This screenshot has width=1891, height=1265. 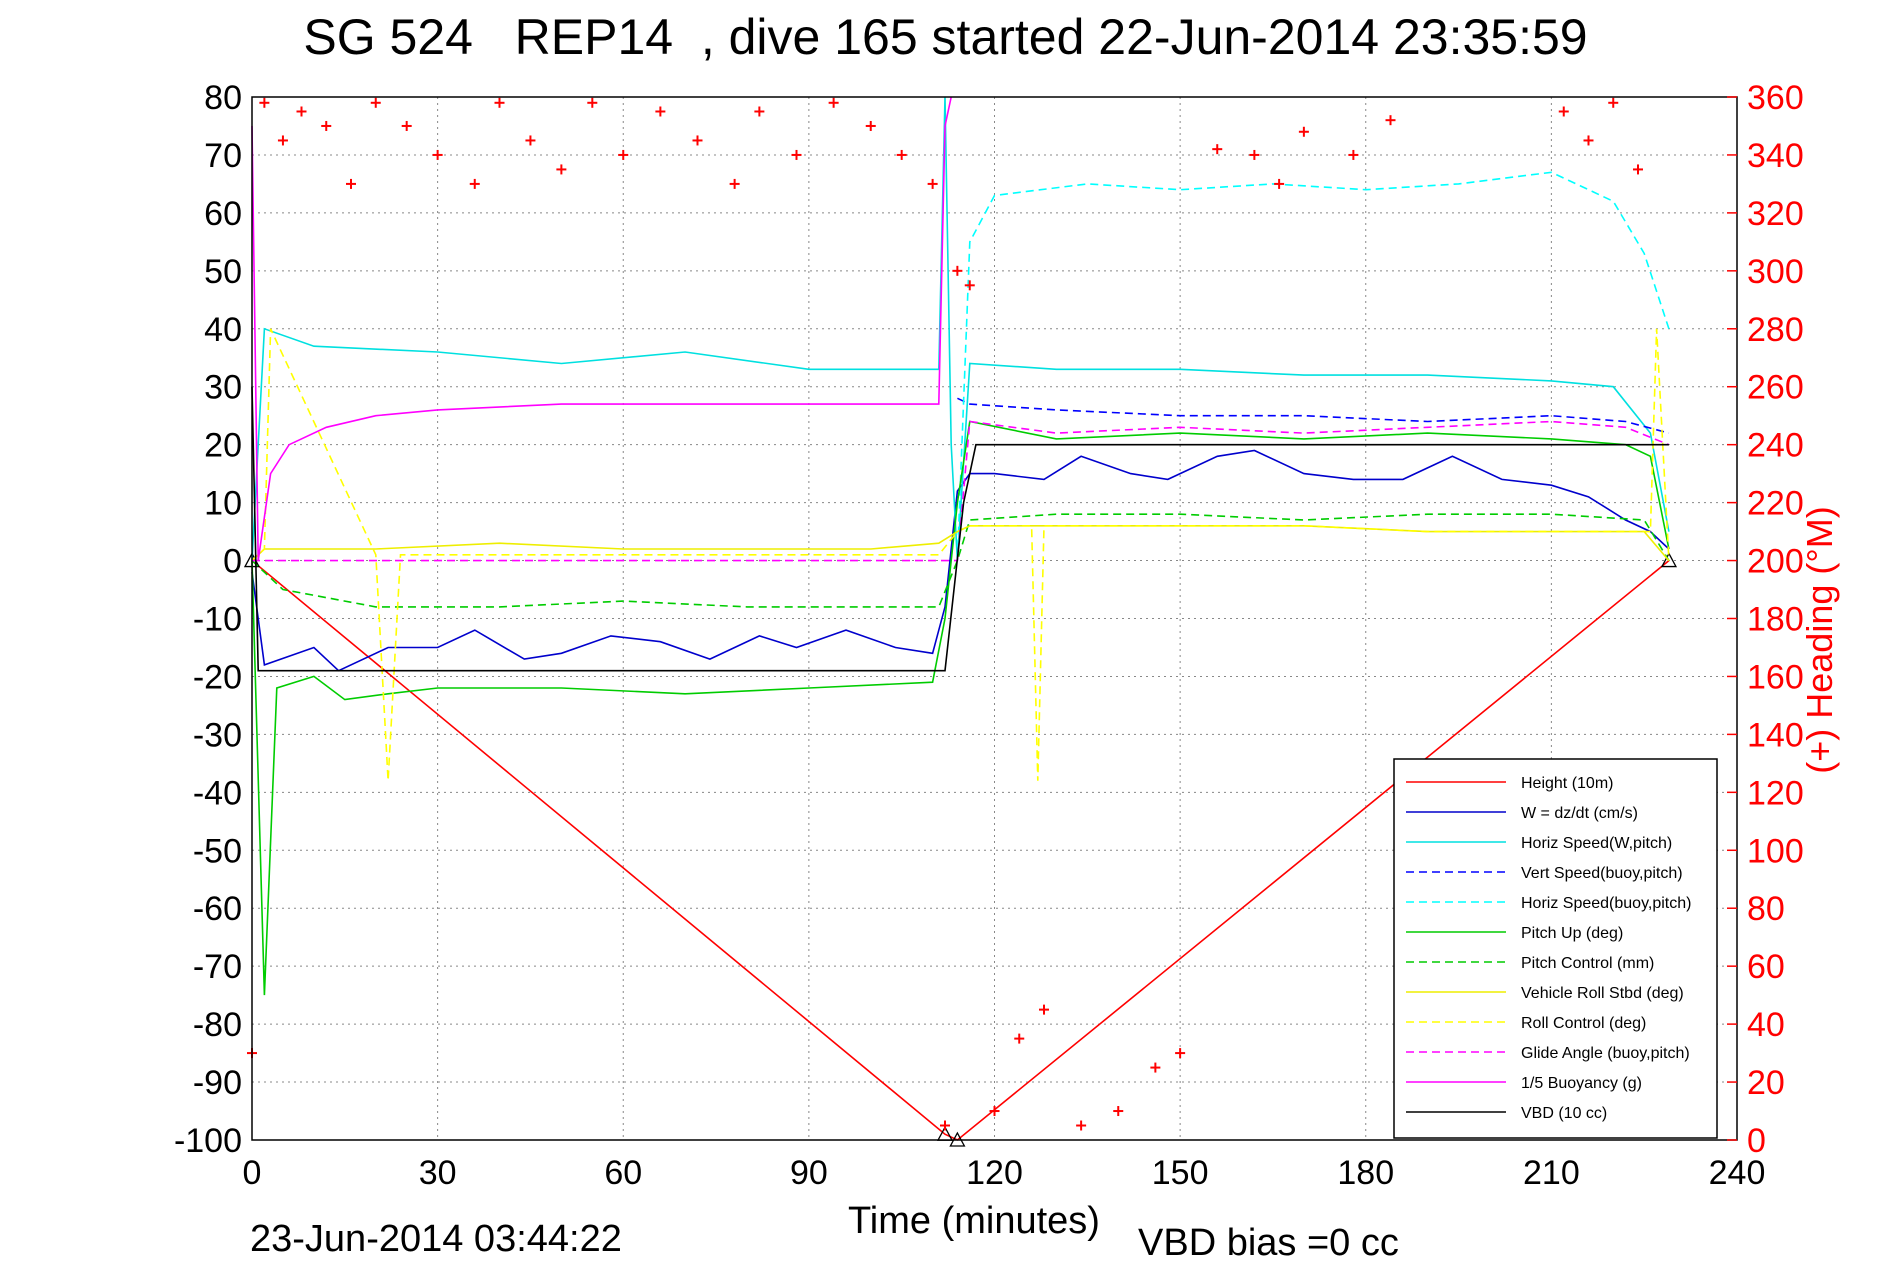 I want to click on y2-tick-label: 180, so click(x=1775, y=620).